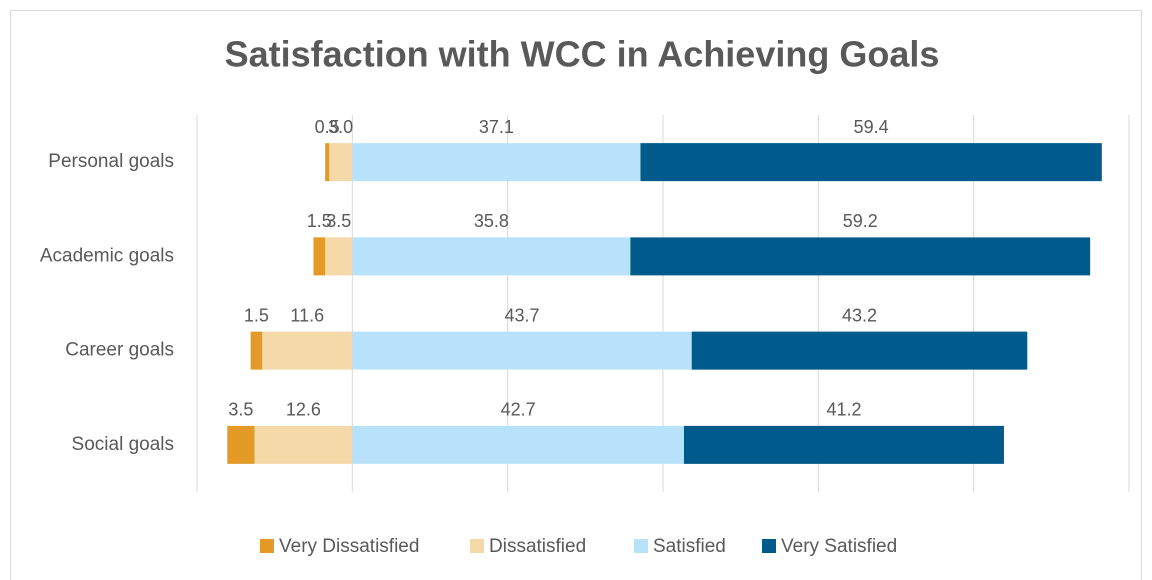  I want to click on category-label: Academic goals, so click(107, 255).